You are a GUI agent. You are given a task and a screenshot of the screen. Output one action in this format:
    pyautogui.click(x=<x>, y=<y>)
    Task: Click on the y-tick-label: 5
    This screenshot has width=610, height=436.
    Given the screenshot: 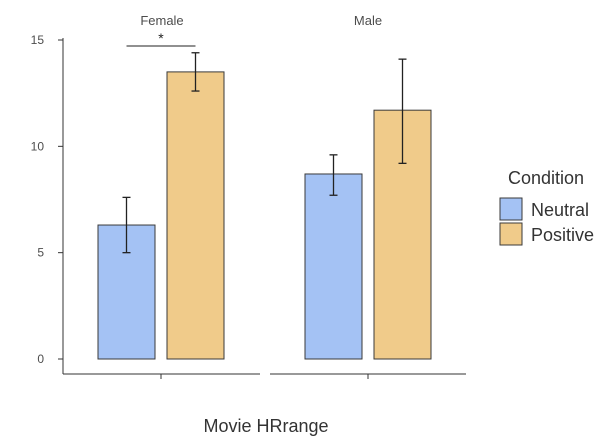 What is the action you would take?
    pyautogui.click(x=40, y=253)
    